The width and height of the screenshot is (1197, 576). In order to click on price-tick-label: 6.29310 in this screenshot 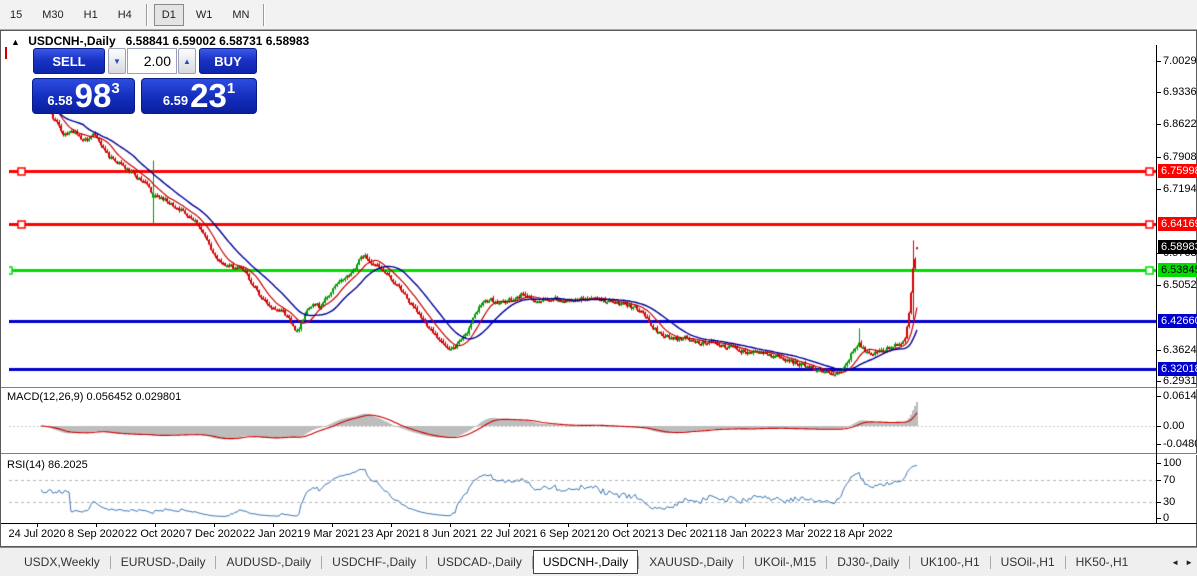, I will do `click(1180, 381)`.